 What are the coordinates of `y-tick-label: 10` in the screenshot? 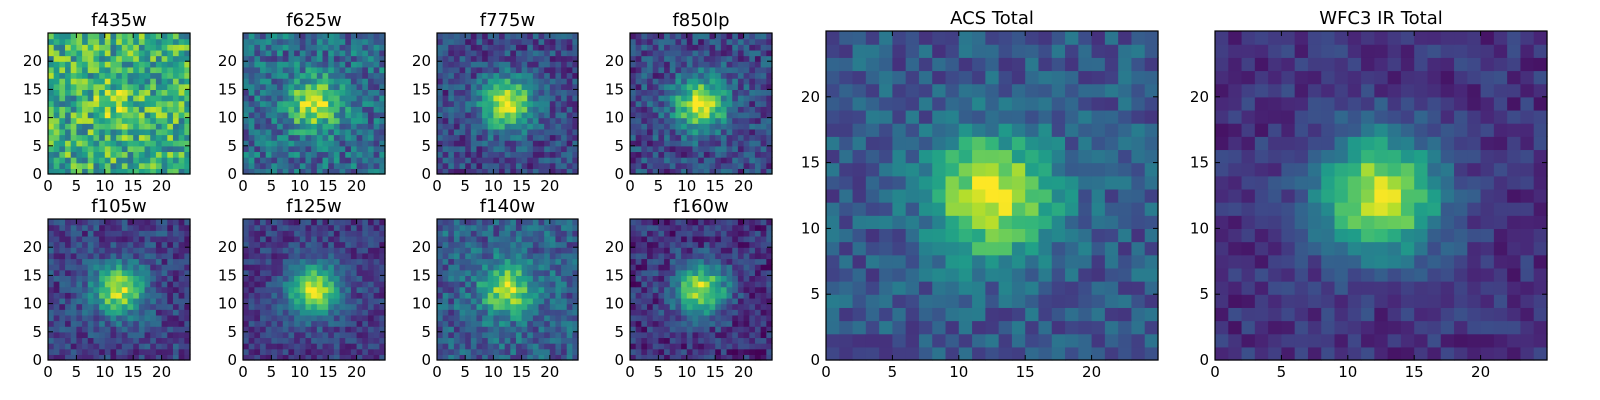 It's located at (614, 118).